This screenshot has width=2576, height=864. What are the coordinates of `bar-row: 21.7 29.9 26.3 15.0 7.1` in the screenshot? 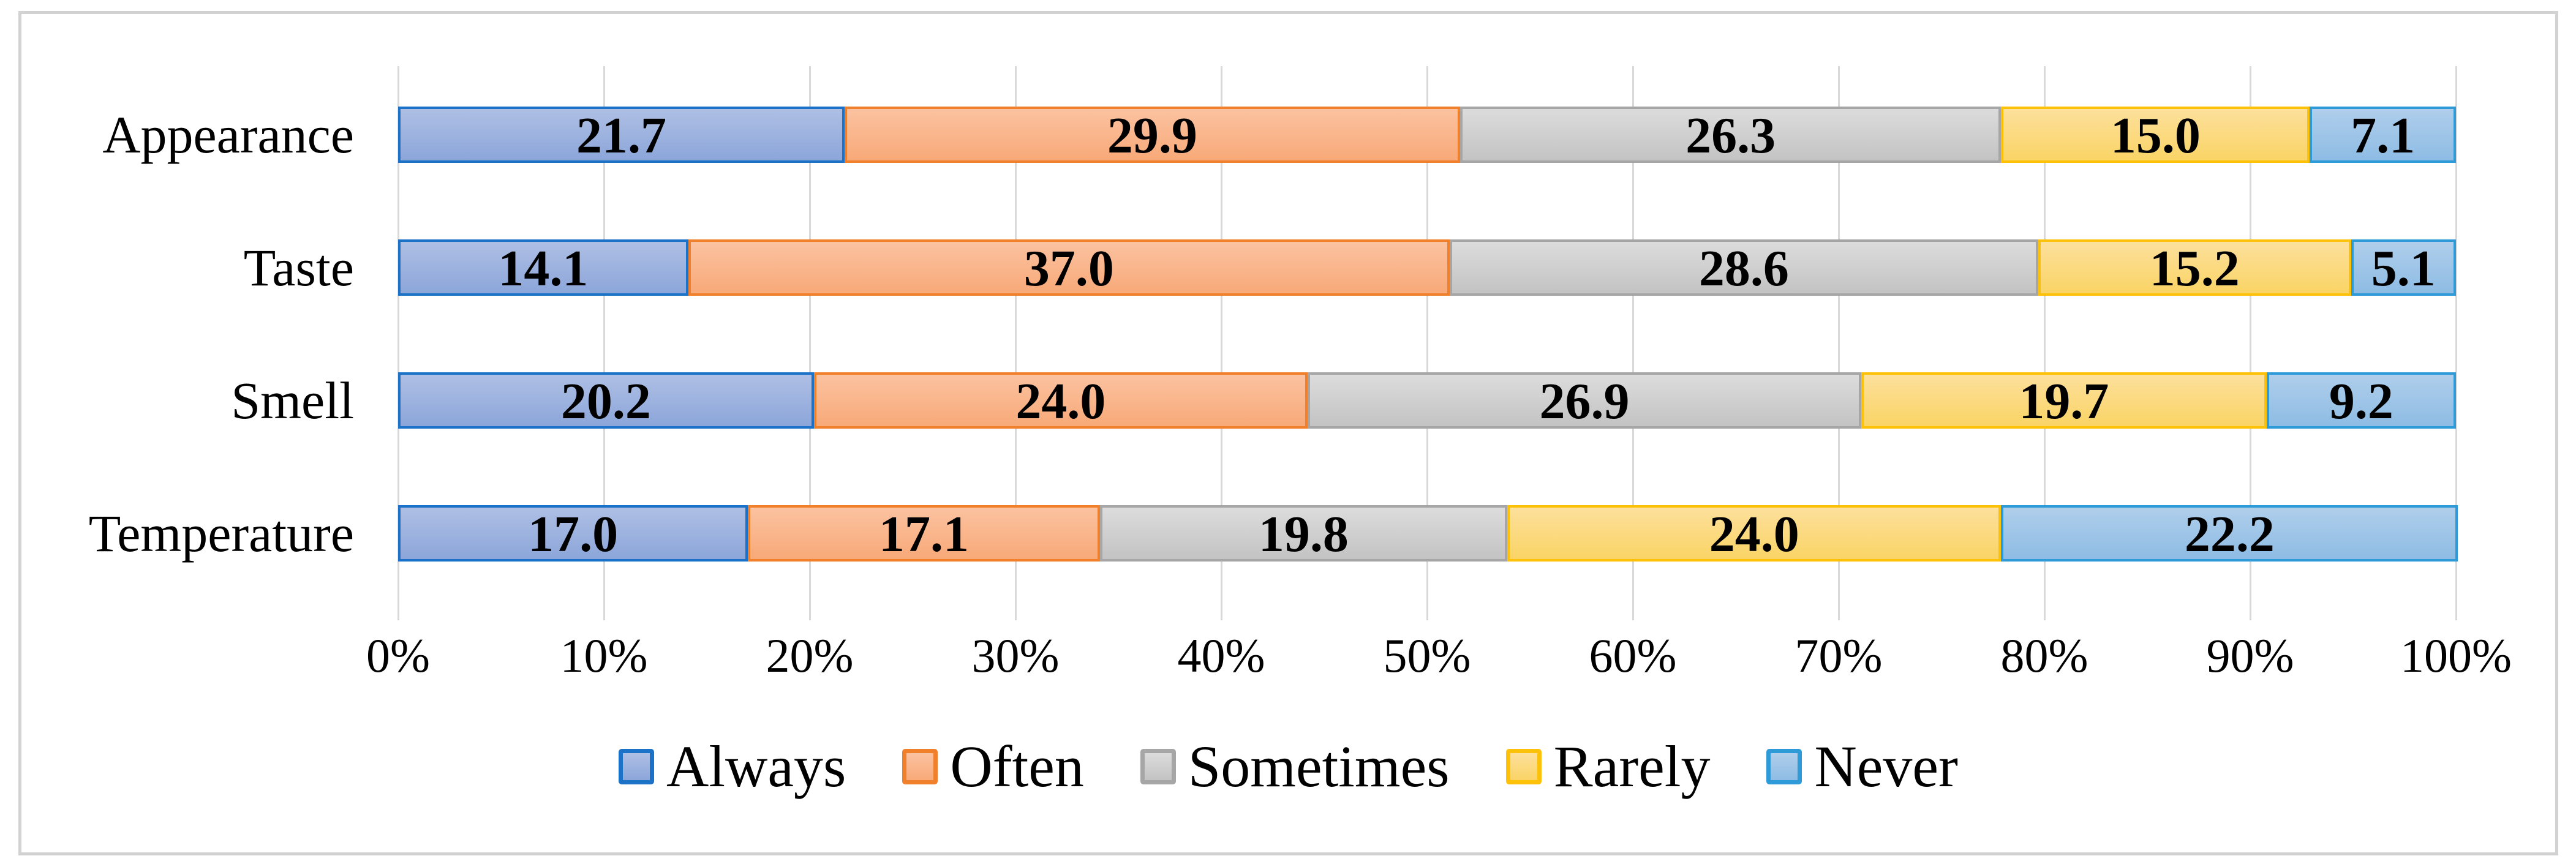 It's located at (1427, 135).